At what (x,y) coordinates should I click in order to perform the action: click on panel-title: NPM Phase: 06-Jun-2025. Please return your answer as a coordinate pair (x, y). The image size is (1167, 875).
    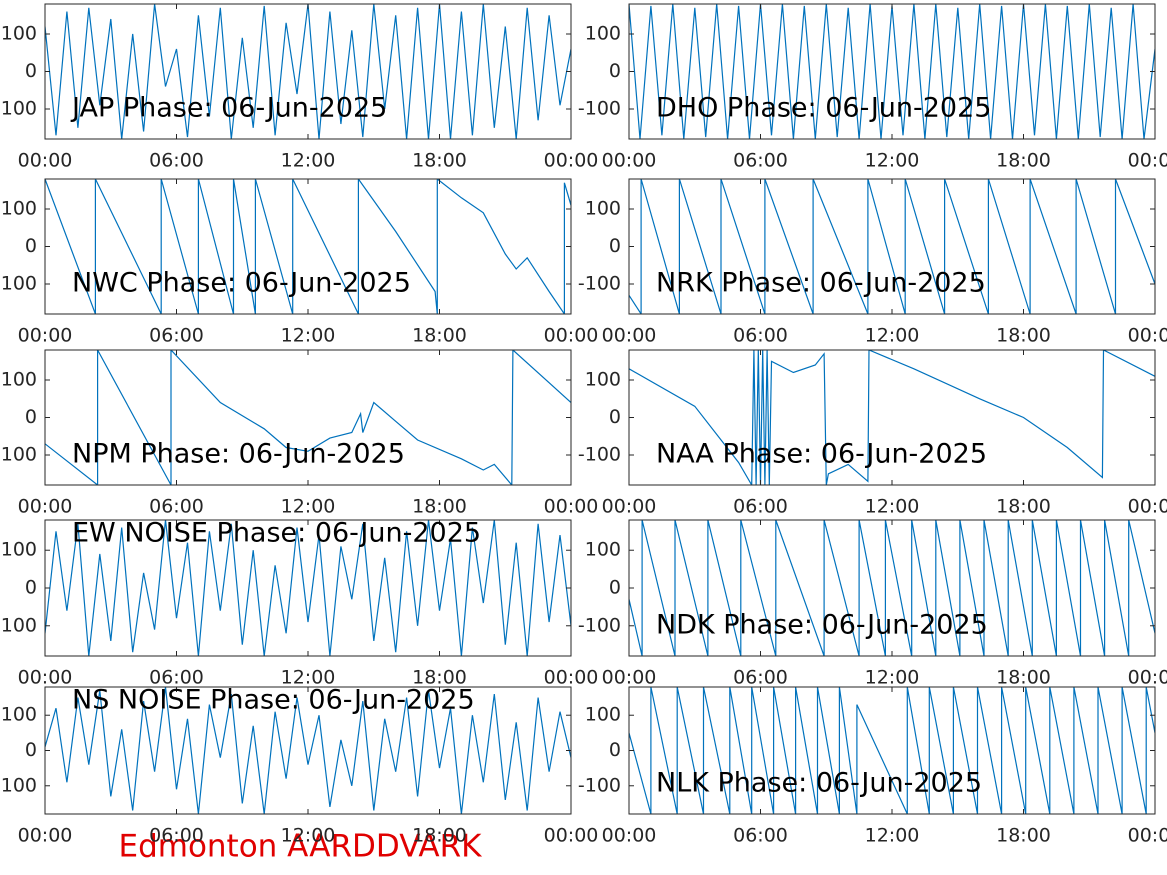
    Looking at the image, I should click on (238, 454).